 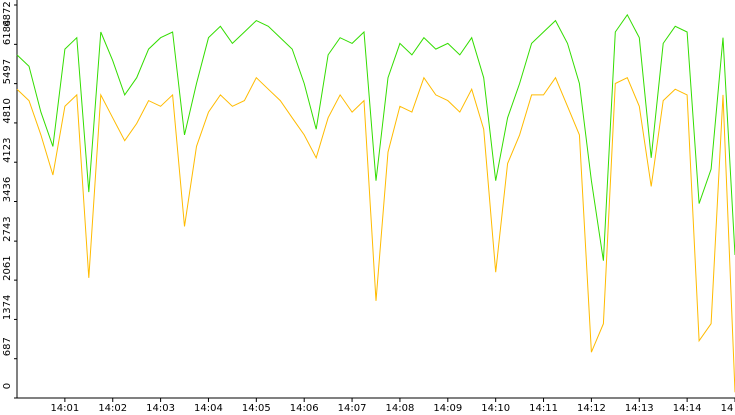 What do you see at coordinates (687, 408) in the screenshot?
I see `x-tick-label: 14:14` at bounding box center [687, 408].